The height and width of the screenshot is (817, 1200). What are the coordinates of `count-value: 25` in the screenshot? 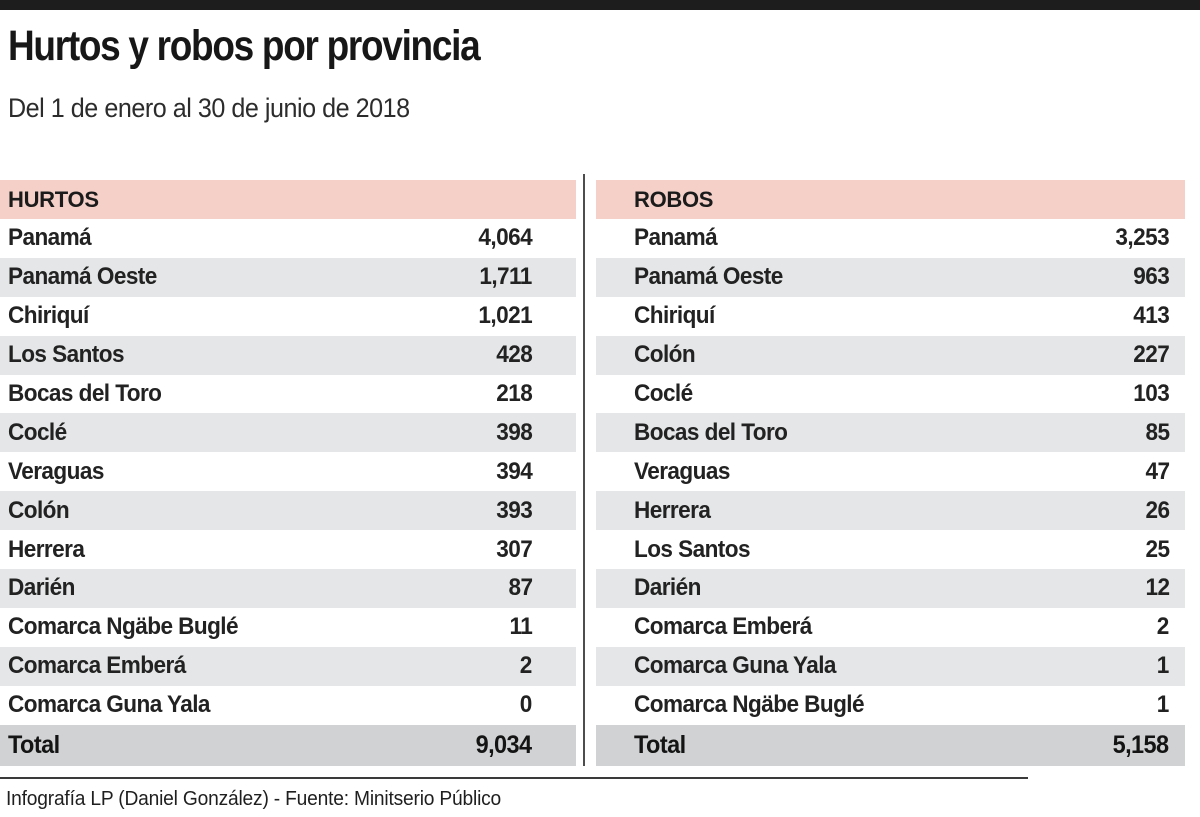 It's located at (1157, 549).